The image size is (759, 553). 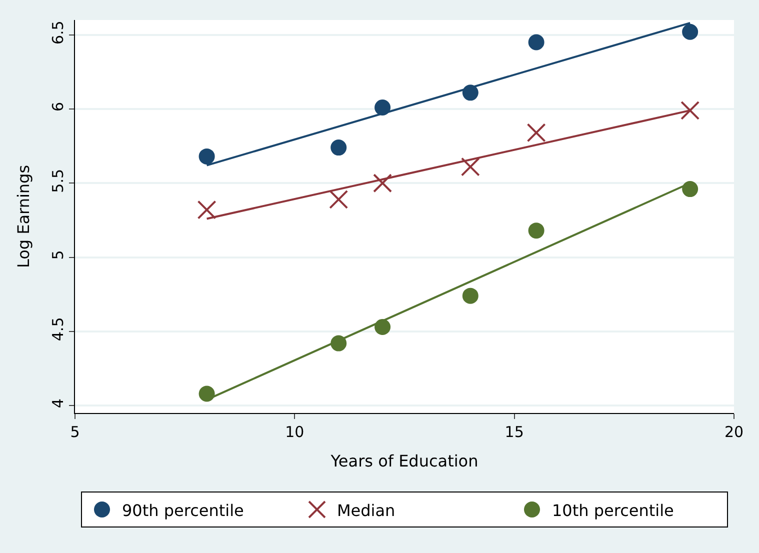 I want to click on y-tick-label: 4, so click(x=58, y=403).